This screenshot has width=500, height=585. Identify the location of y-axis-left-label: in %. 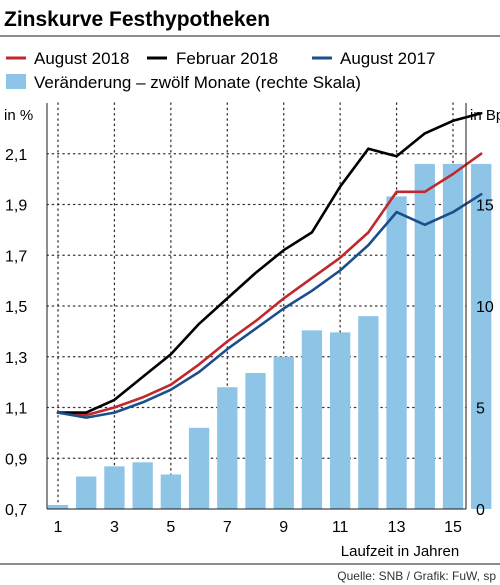
(18, 115).